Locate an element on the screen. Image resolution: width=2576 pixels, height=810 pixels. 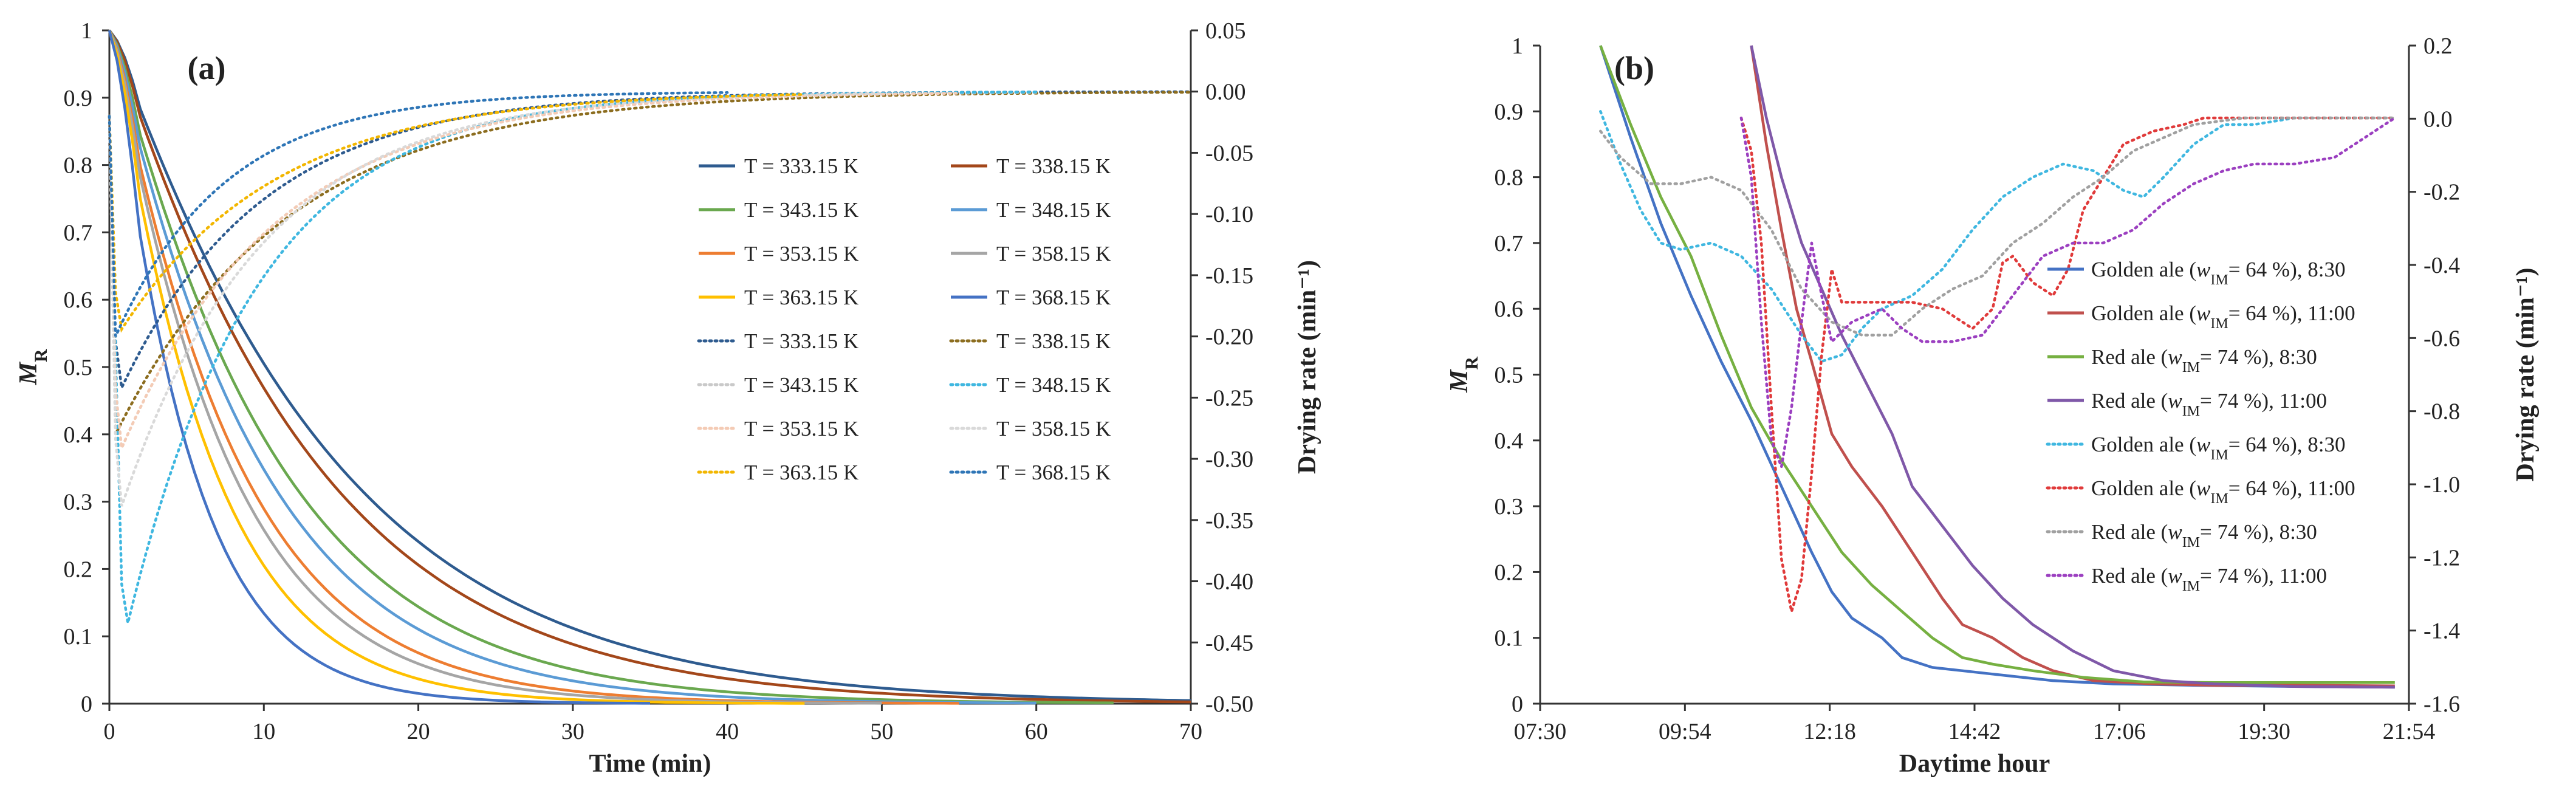
y-tick-label: 0.2 is located at coordinates (79, 570).